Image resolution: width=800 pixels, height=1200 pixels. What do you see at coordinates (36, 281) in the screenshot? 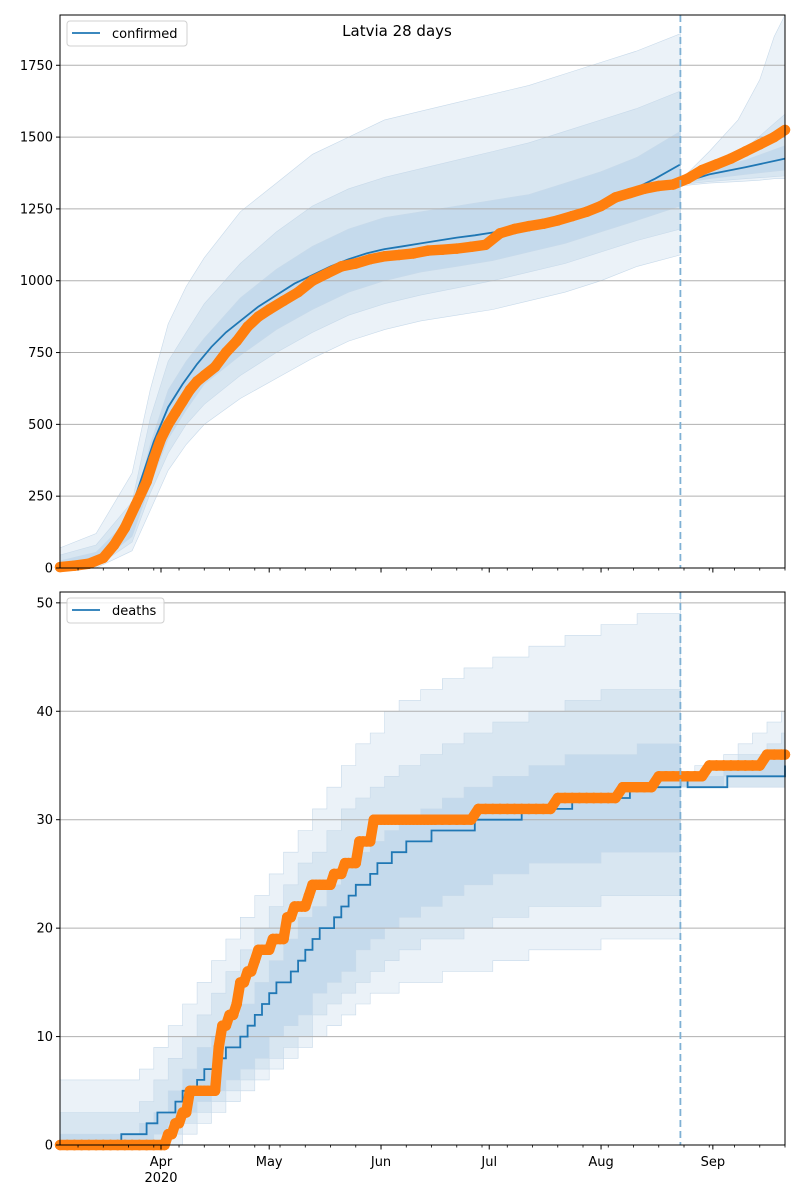
I see `y-tick-label: 1000` at bounding box center [36, 281].